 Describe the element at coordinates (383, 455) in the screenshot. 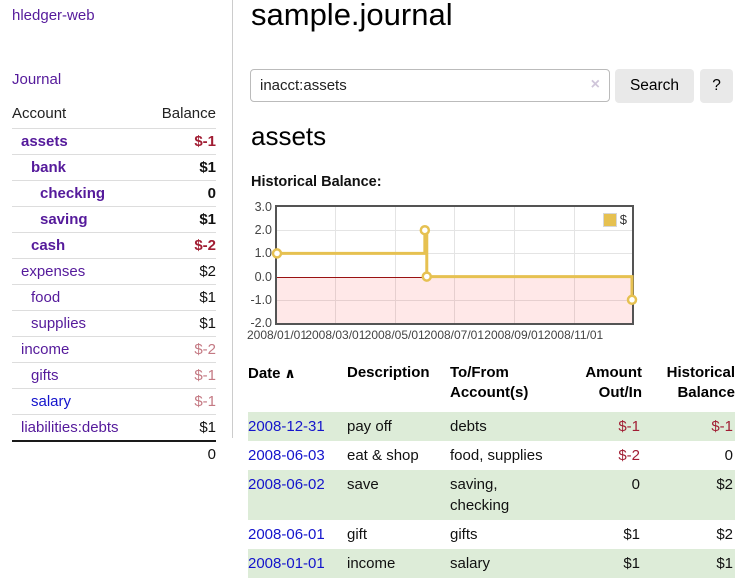

I see `transaction-description: eat & shop` at that location.